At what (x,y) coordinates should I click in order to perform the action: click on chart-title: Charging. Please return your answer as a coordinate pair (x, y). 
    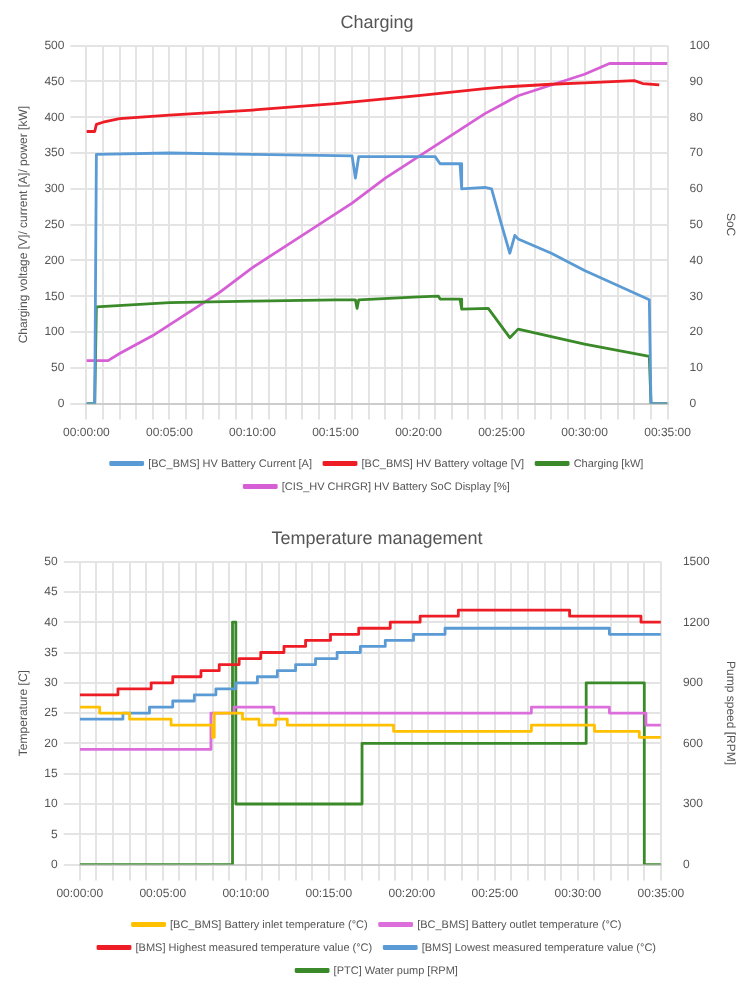
    Looking at the image, I should click on (377, 21).